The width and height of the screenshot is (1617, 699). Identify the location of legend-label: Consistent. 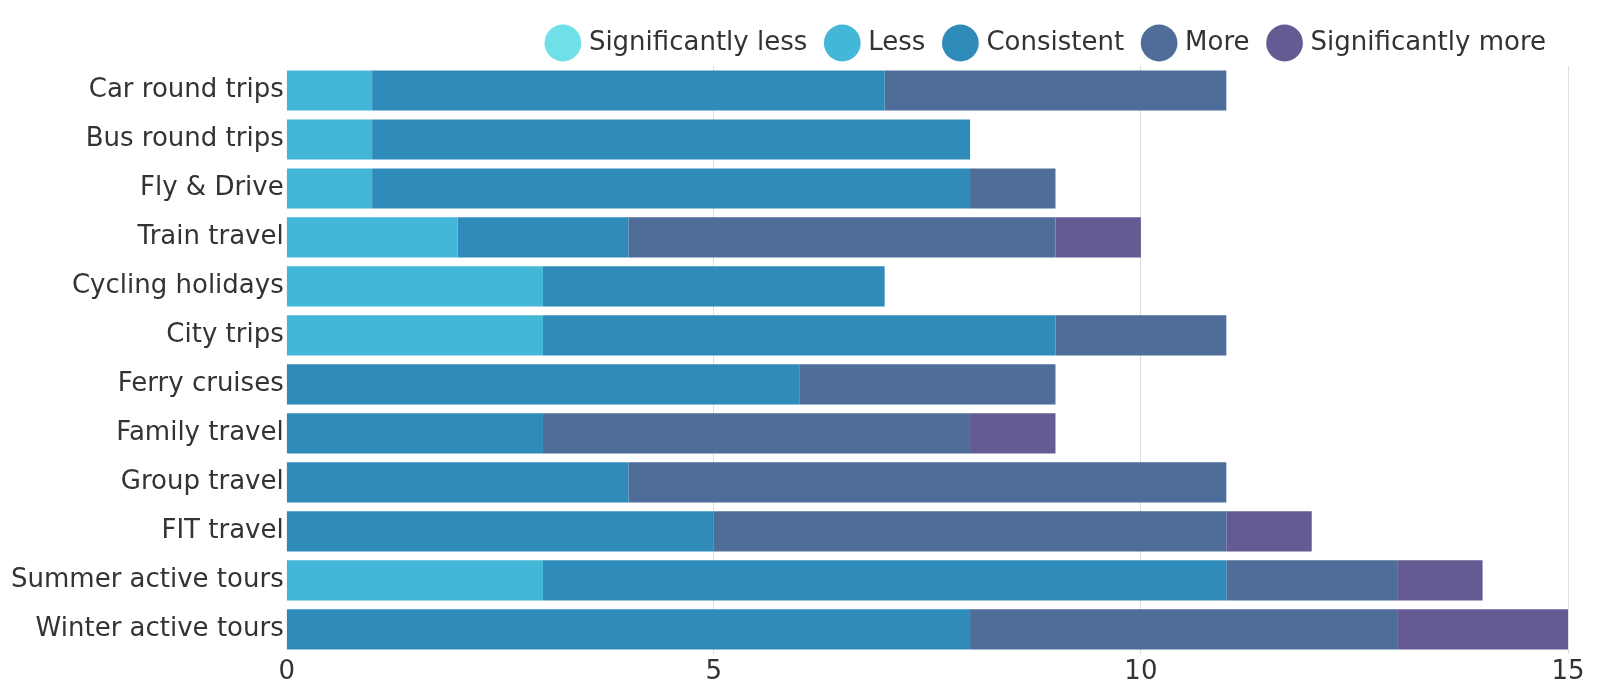
(1055, 40).